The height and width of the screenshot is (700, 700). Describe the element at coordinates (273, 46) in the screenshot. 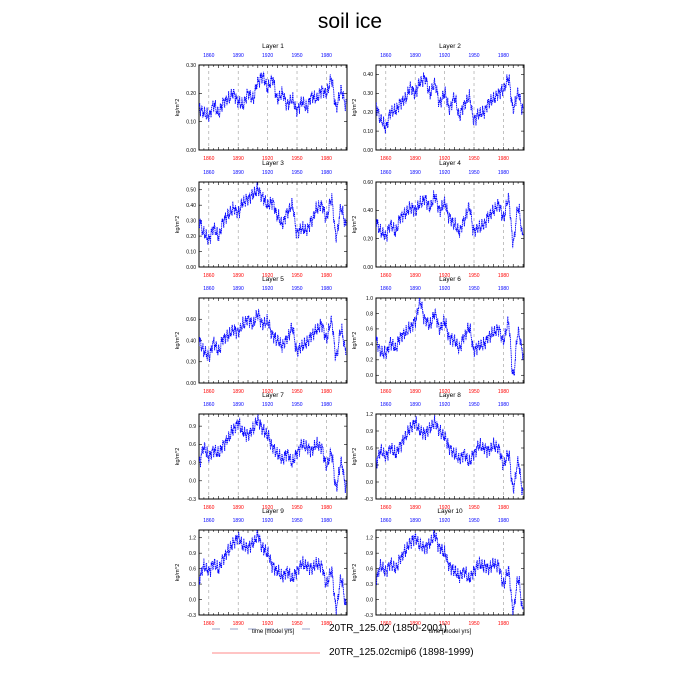

I see `panel-title: Layer 1` at that location.